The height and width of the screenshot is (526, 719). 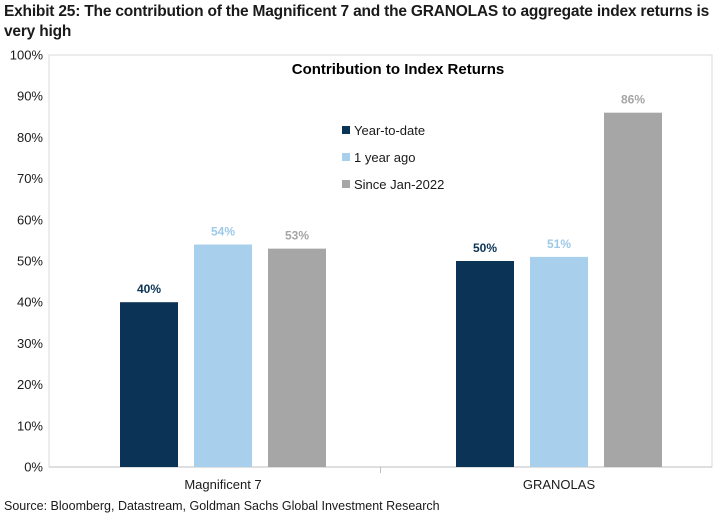 What do you see at coordinates (389, 130) in the screenshot?
I see `legend-label: Year-to-date` at bounding box center [389, 130].